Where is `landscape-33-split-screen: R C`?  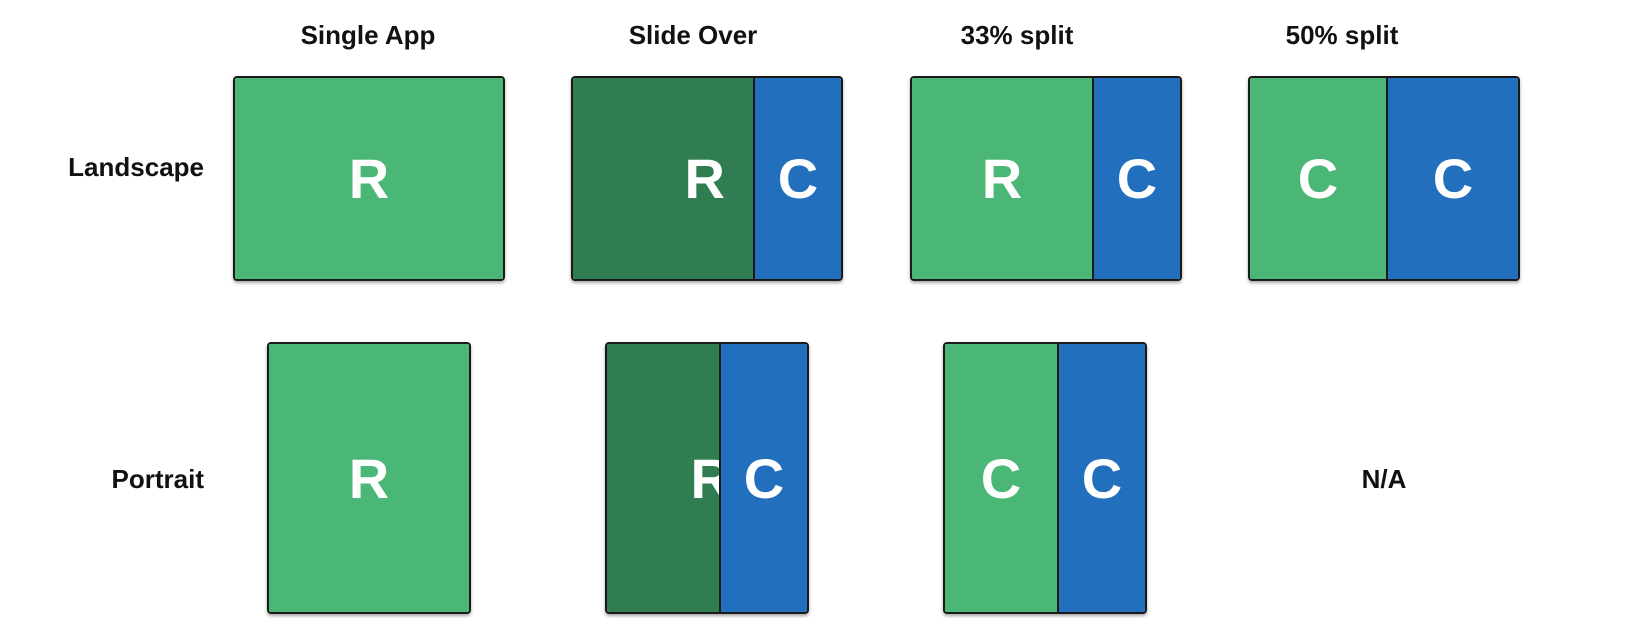
landscape-33-split-screen: R C is located at coordinates (1046, 178).